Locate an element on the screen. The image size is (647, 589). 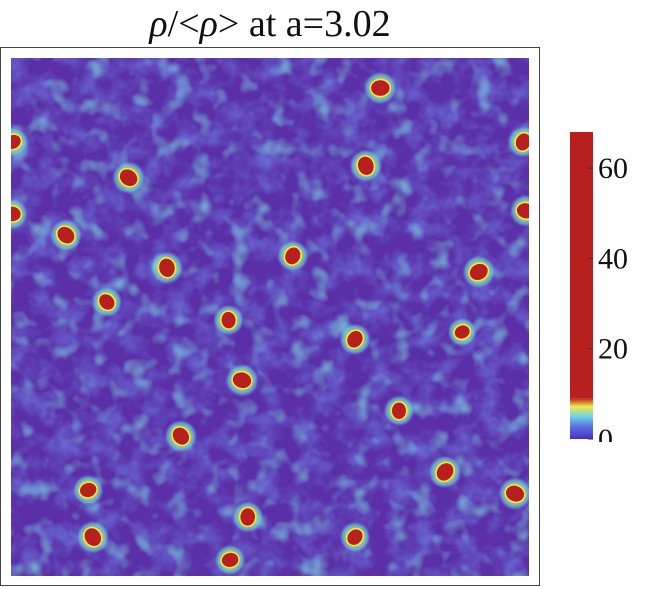
colorbar-tick-label: 0 is located at coordinates (605, 432).